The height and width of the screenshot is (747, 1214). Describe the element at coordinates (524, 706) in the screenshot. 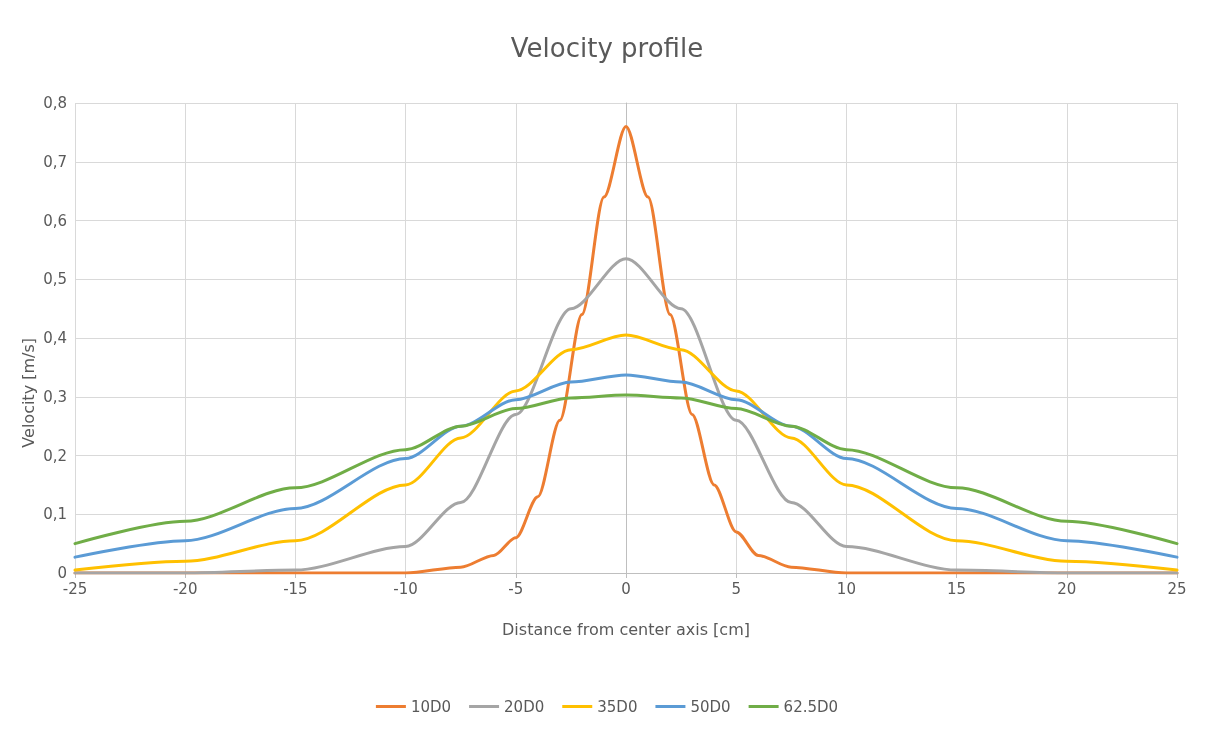

I see `legend-label: 20D0` at that location.